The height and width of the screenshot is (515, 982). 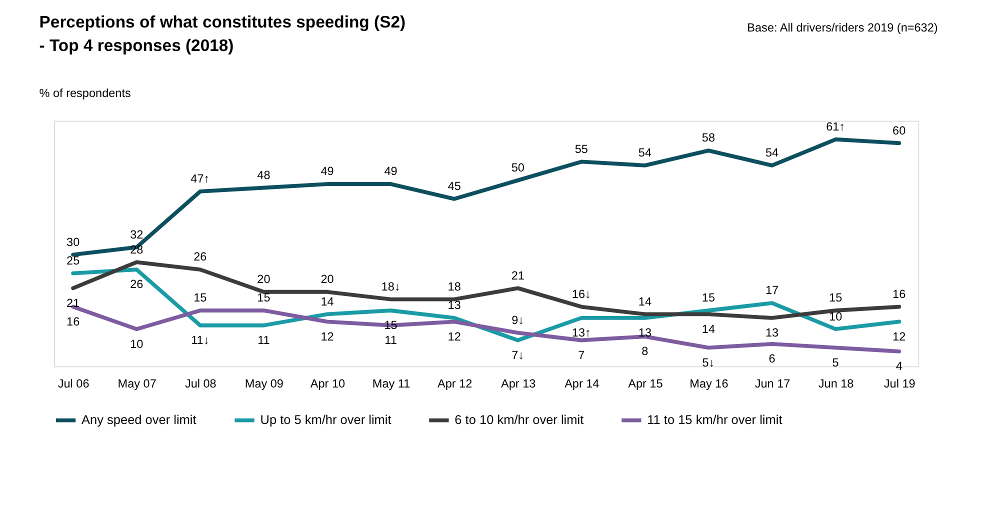 What do you see at coordinates (222, 34) in the screenshot?
I see `chart-title: Perceptions of what constitutes speeding (S2) - Top 4 responses (2018)` at bounding box center [222, 34].